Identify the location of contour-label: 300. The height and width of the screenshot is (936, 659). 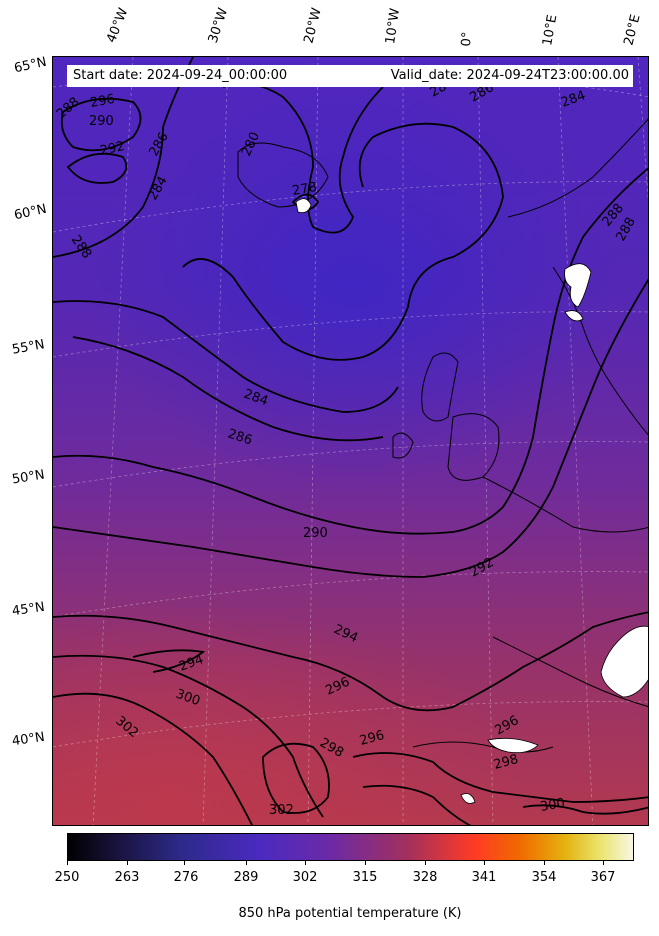
(552, 805).